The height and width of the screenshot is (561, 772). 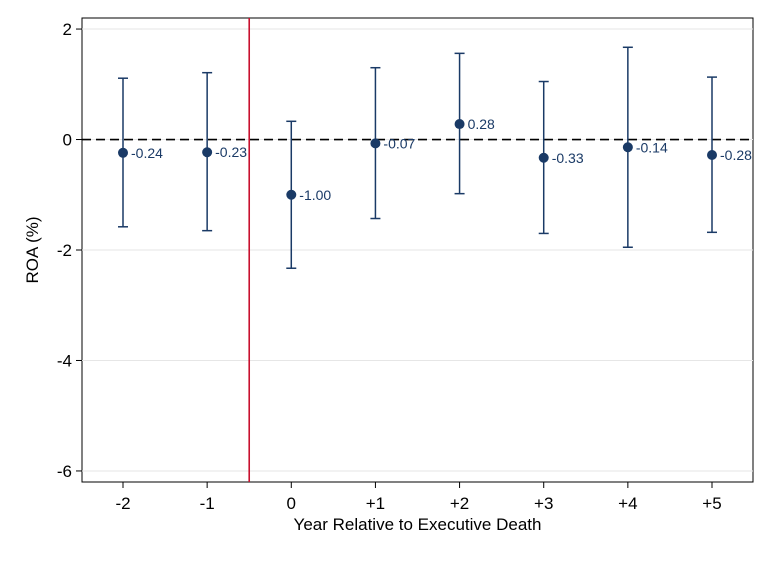 I want to click on y-tick-label: -4, so click(x=64, y=360).